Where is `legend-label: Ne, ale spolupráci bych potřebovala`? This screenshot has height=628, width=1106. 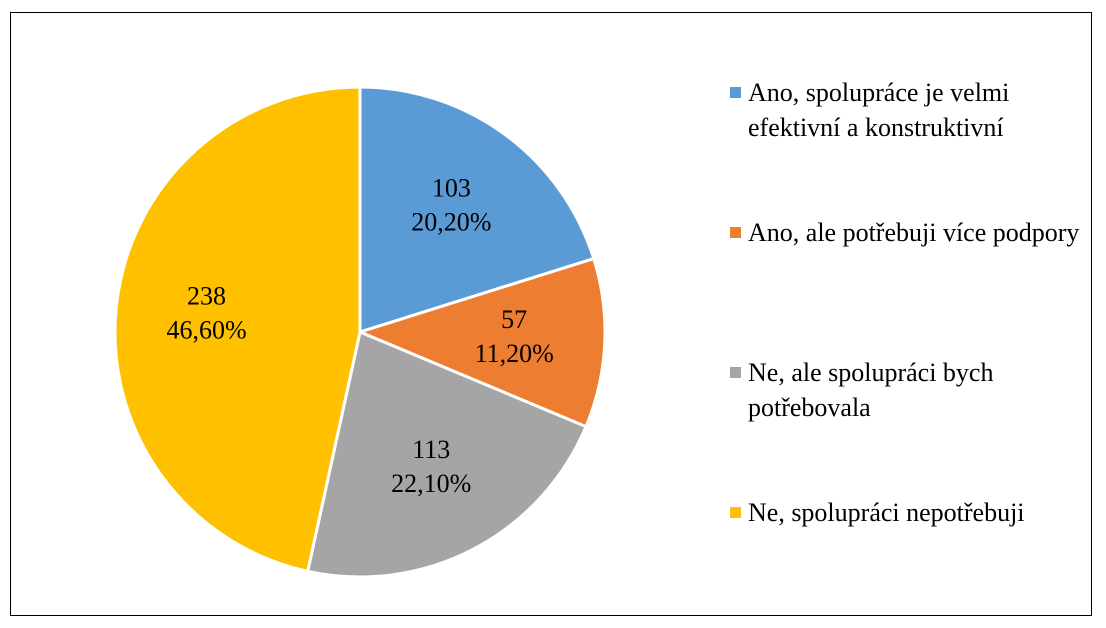
legend-label: Ne, ale spolupráci bych potřebovala is located at coordinates (871, 390).